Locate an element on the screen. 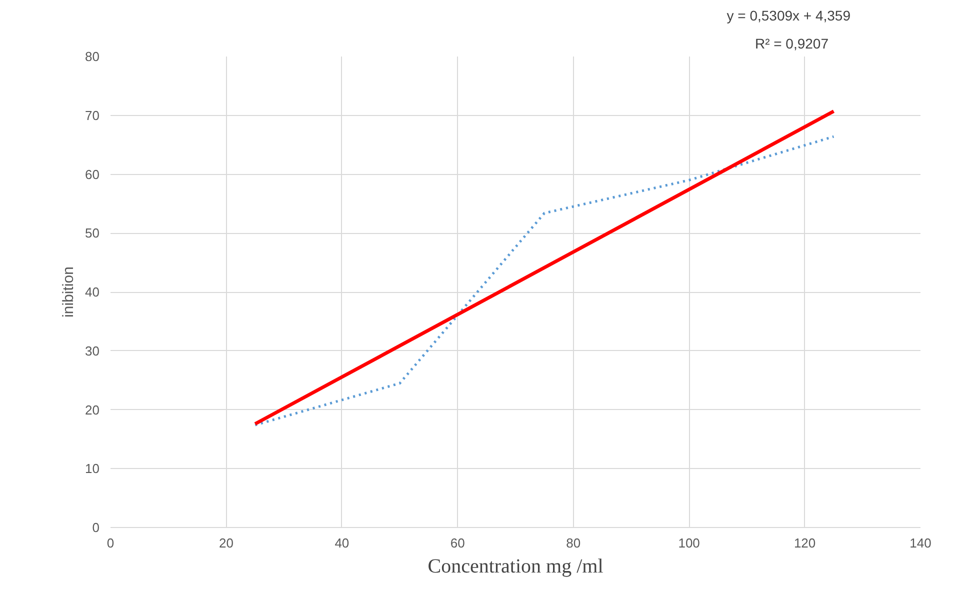  y-tick-label: 40 is located at coordinates (92, 292).